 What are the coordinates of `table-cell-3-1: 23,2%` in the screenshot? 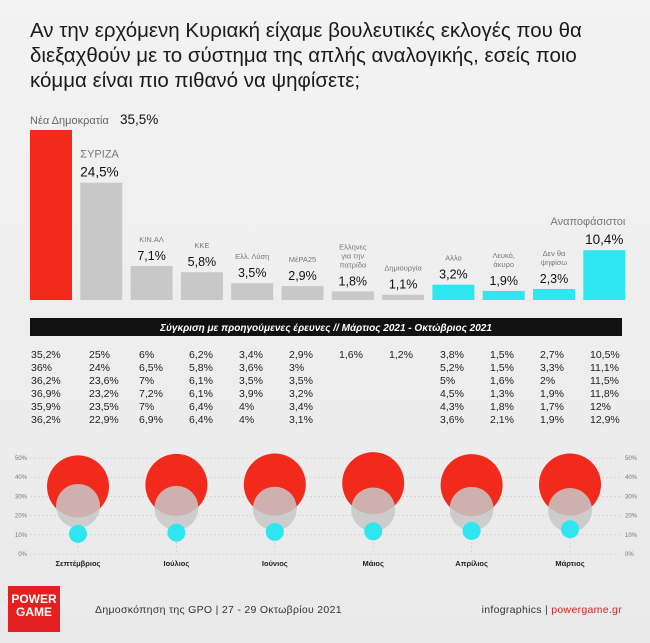 It's located at (104, 394).